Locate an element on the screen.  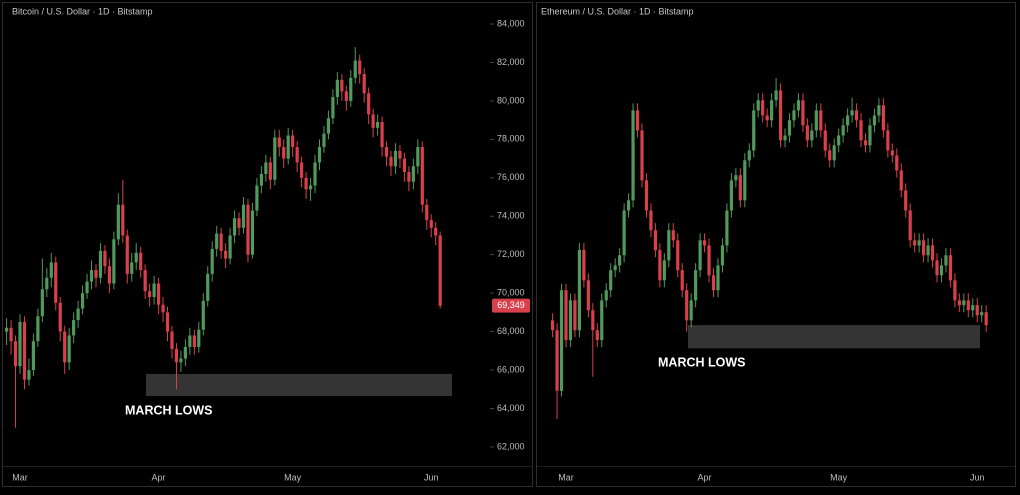
x-tick-label: Apr is located at coordinates (159, 477).